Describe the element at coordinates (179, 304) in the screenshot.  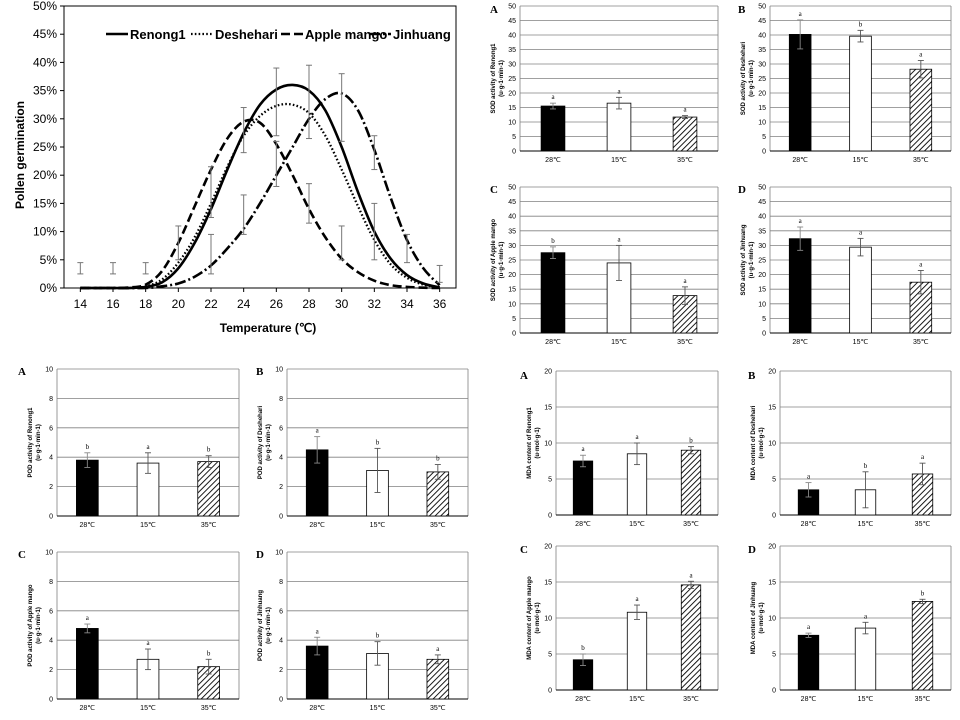
I see `x-tick-label: 20` at that location.